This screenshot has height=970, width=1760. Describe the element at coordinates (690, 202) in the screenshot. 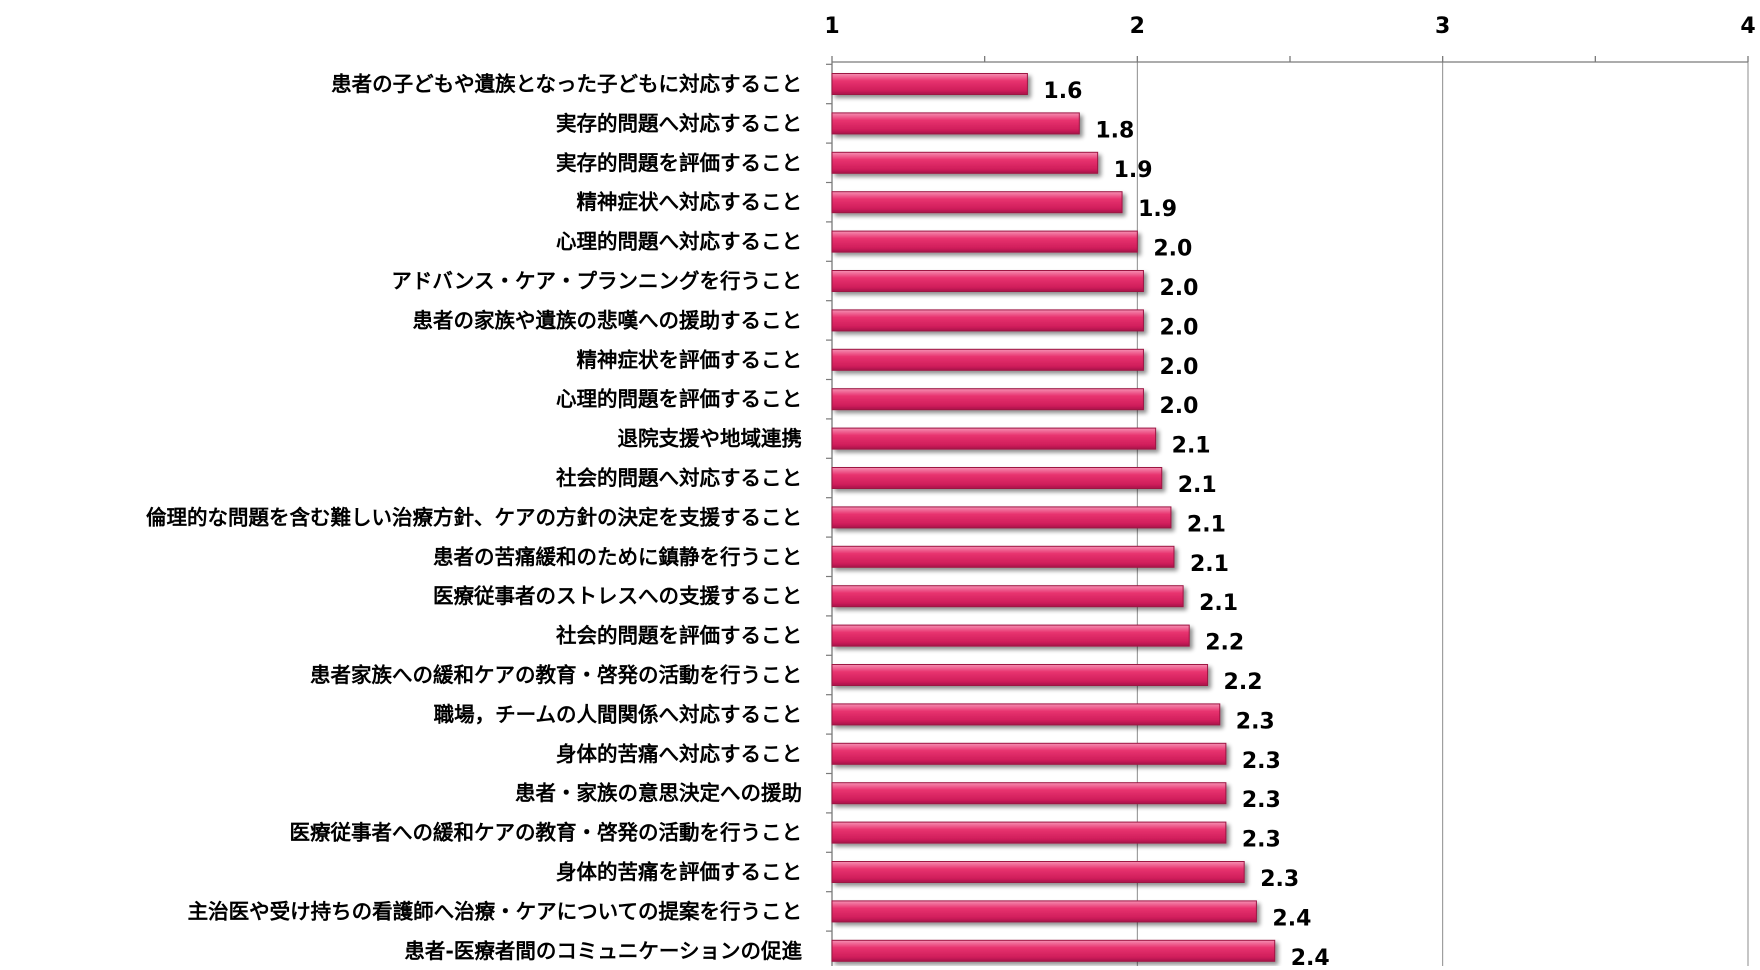

I see `category-label: 精神症状へ対応すること` at that location.